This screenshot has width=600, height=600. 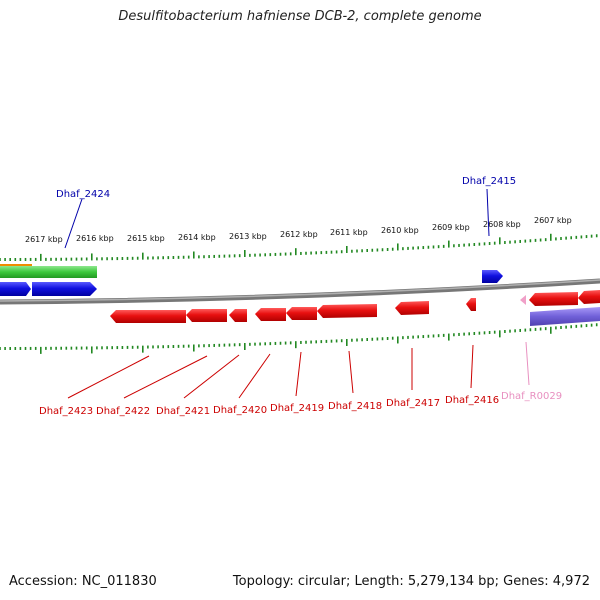 What do you see at coordinates (95, 238) in the screenshot?
I see `scale-label: 2616 kbp` at bounding box center [95, 238].